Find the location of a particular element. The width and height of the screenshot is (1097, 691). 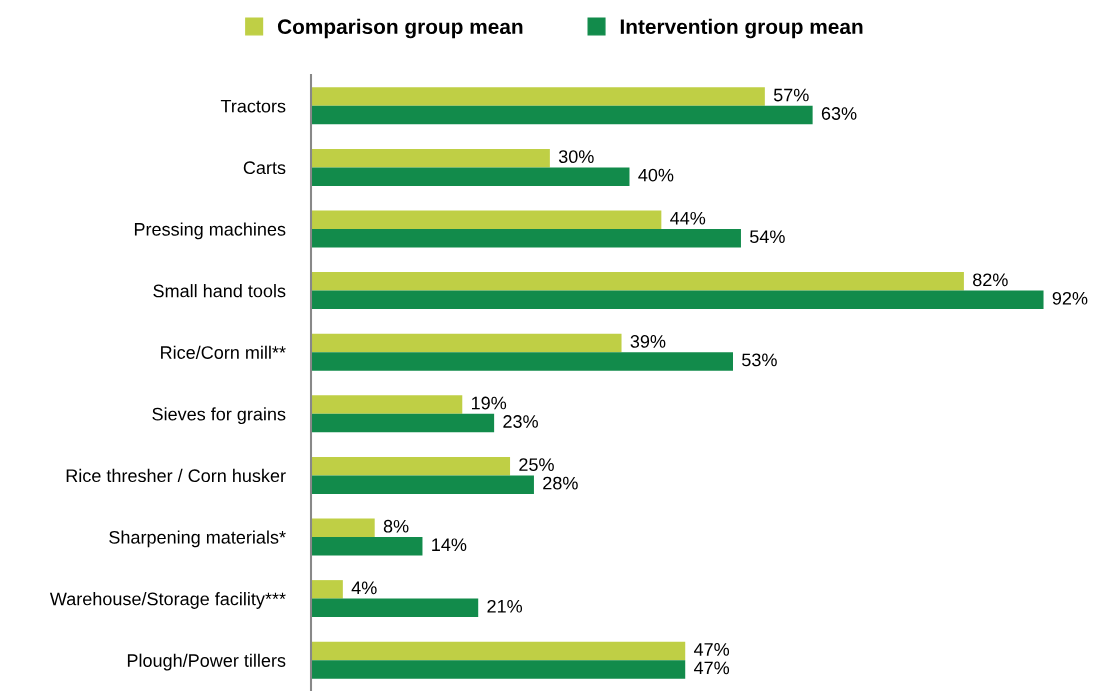

data-label: 25% is located at coordinates (536, 465).